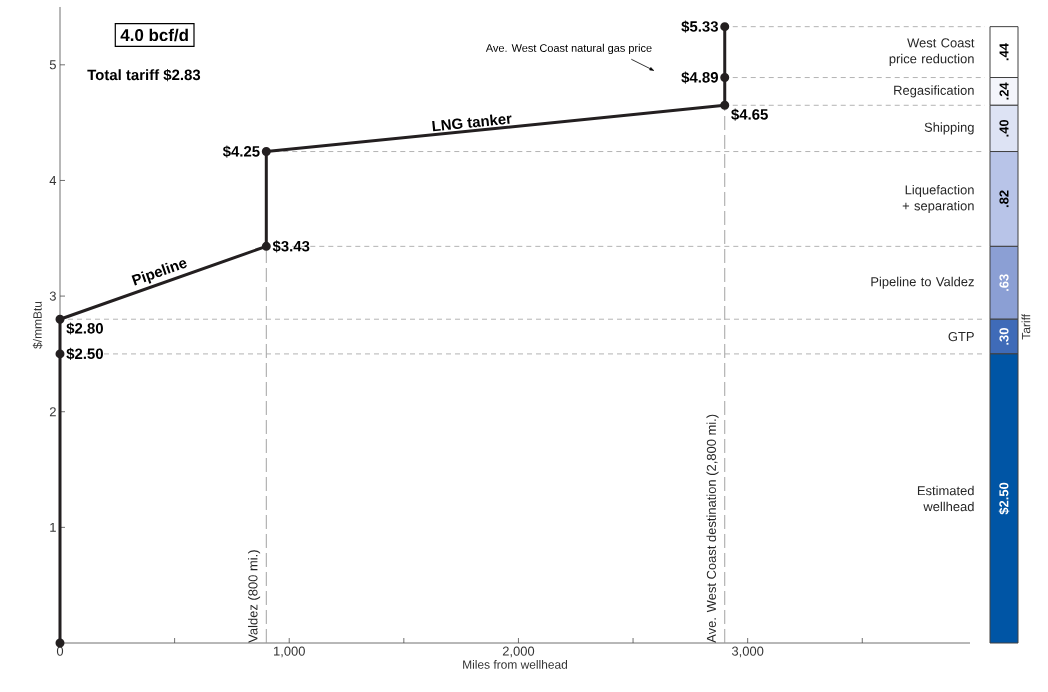  I want to click on ref-line-label: Ave. West Coast destination (2,800 mi.), so click(712, 528).